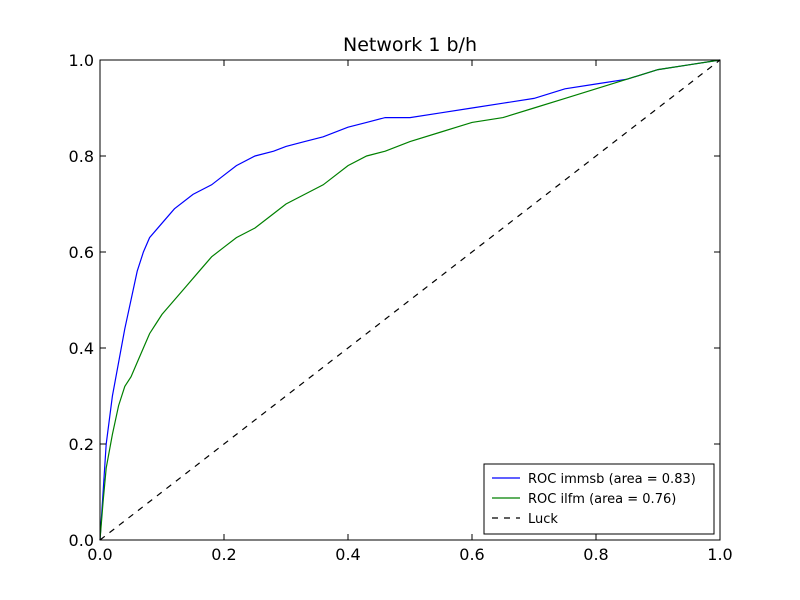  What do you see at coordinates (81, 348) in the screenshot?
I see `y-tick-label: 0.4` at bounding box center [81, 348].